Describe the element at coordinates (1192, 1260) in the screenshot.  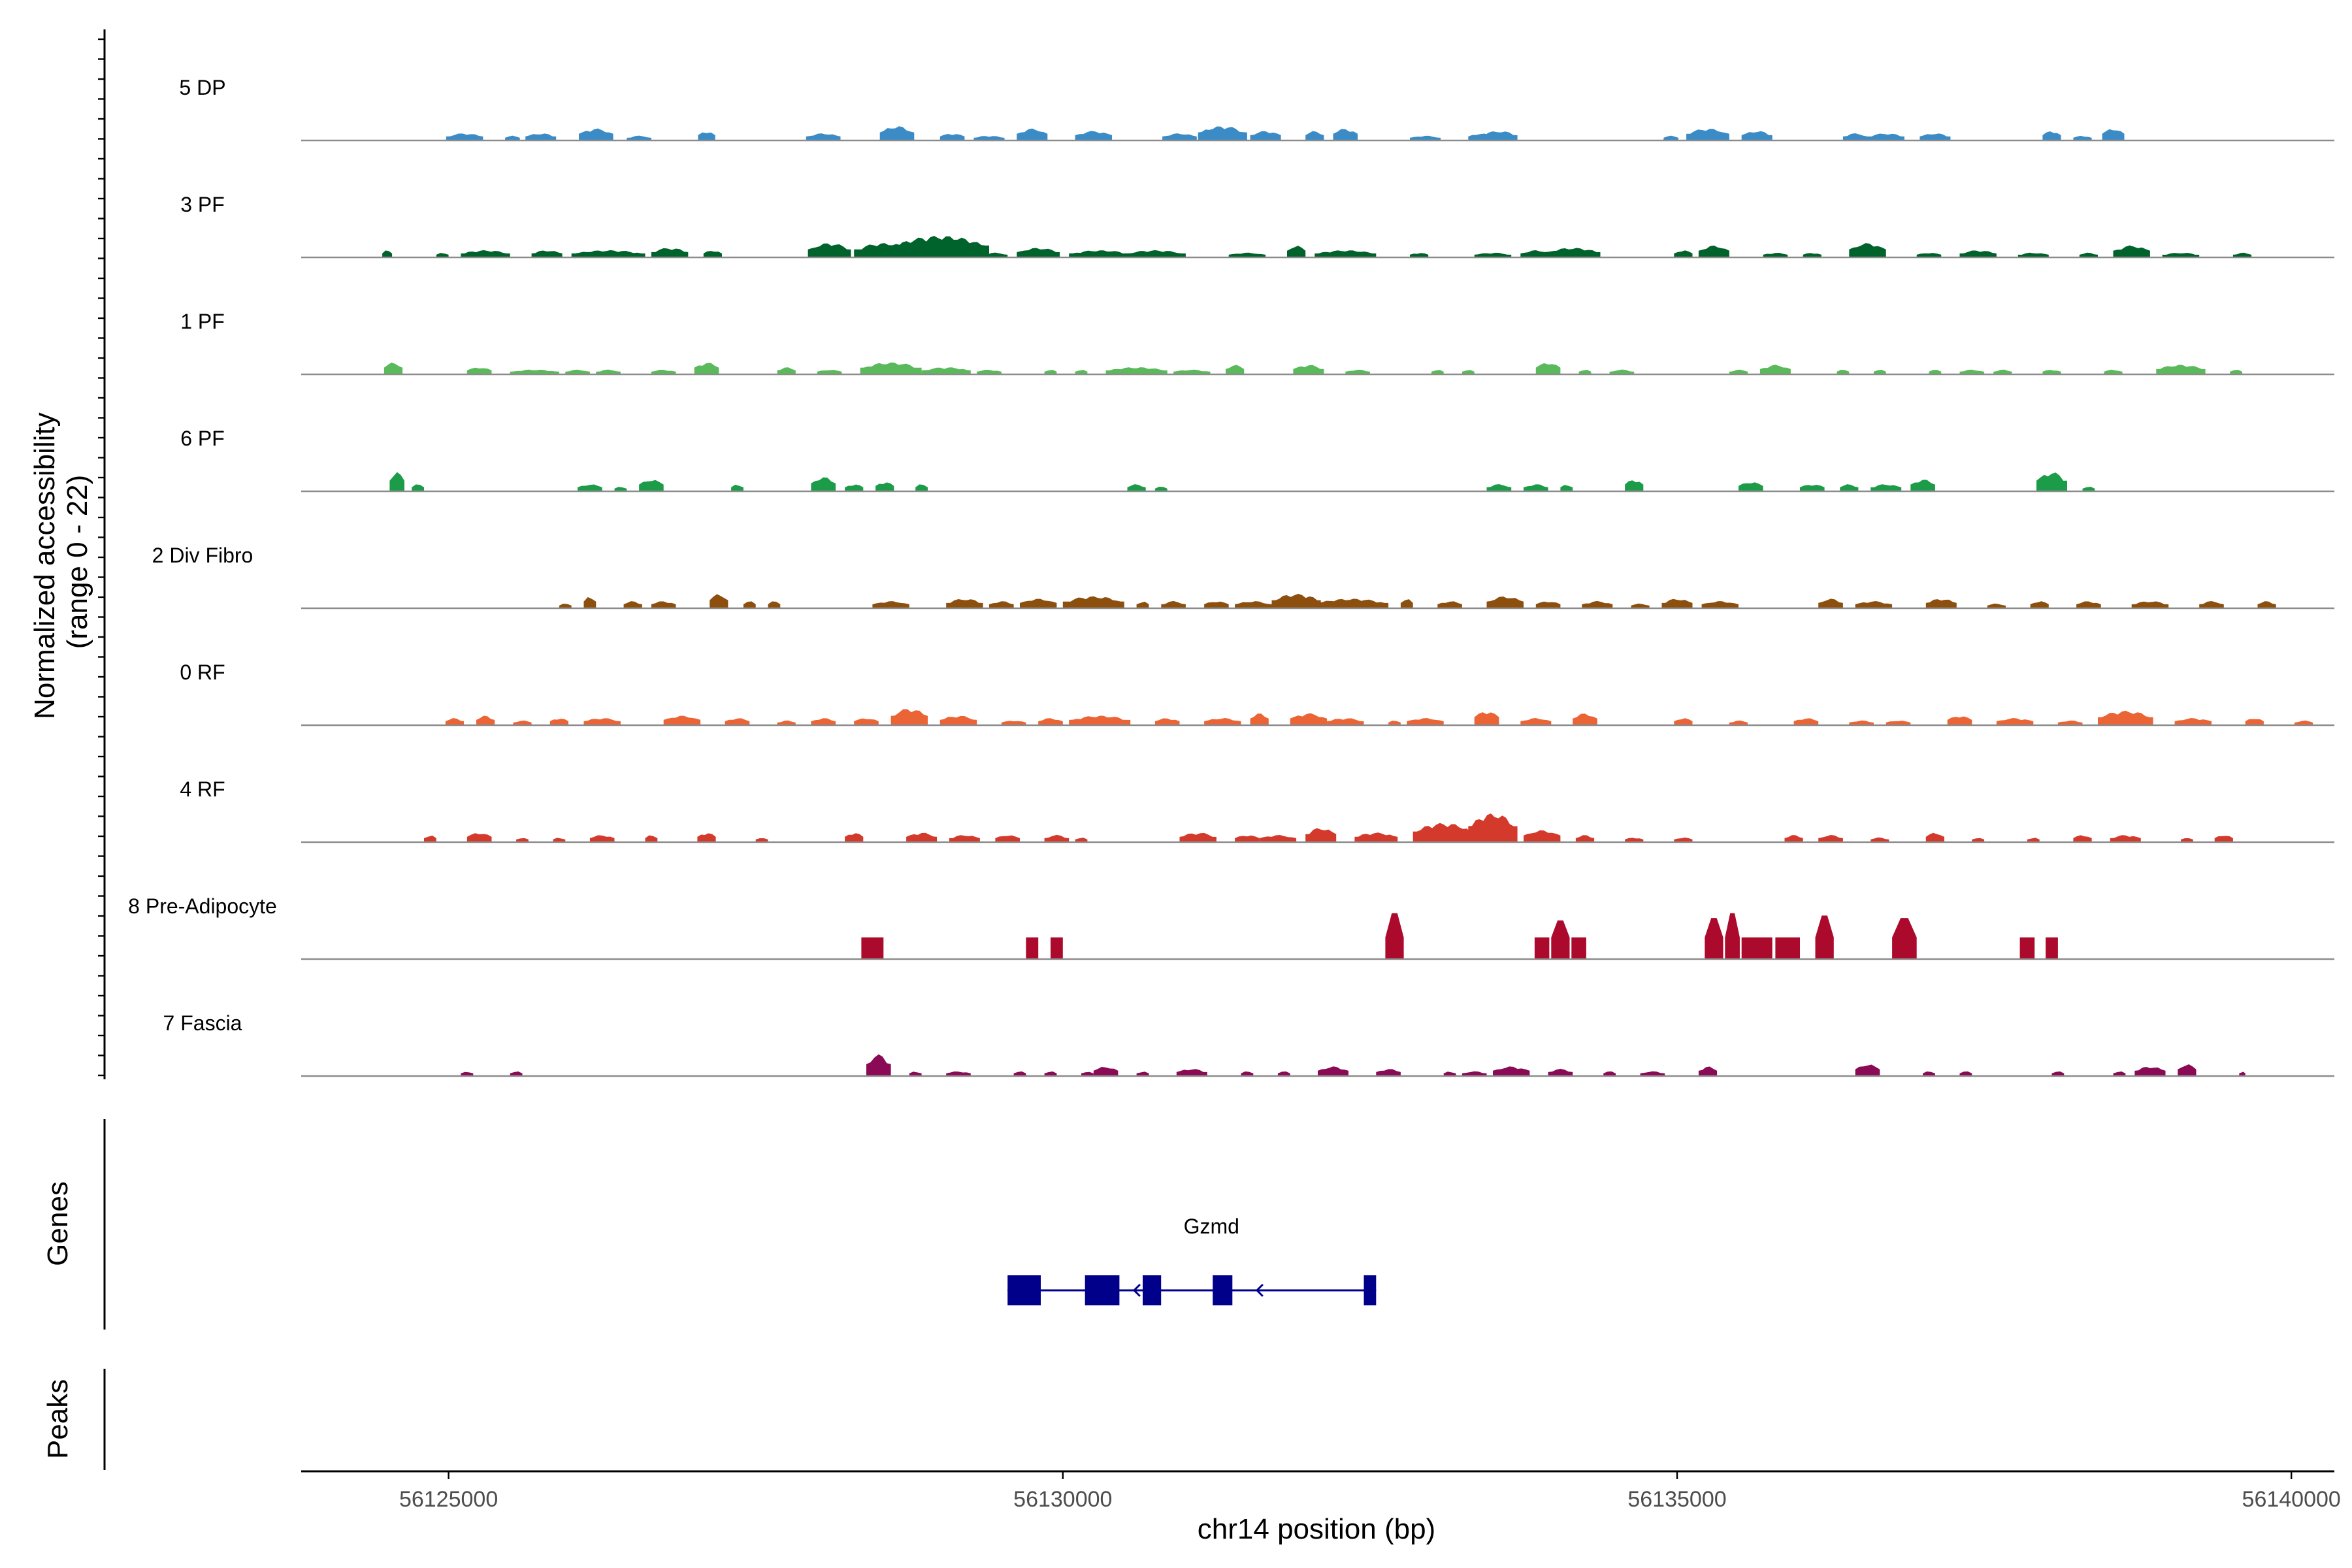
I see `gene-gzmd: Gzmd` at that location.